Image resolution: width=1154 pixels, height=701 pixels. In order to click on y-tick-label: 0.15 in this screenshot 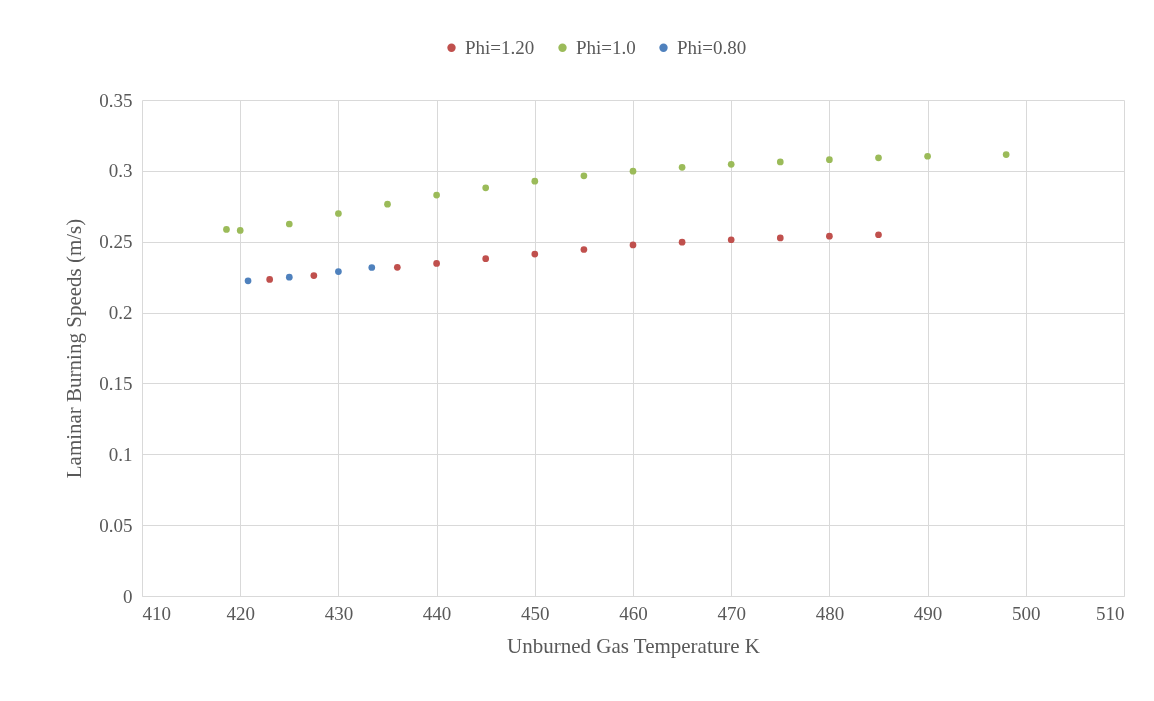, I will do `click(116, 383)`.